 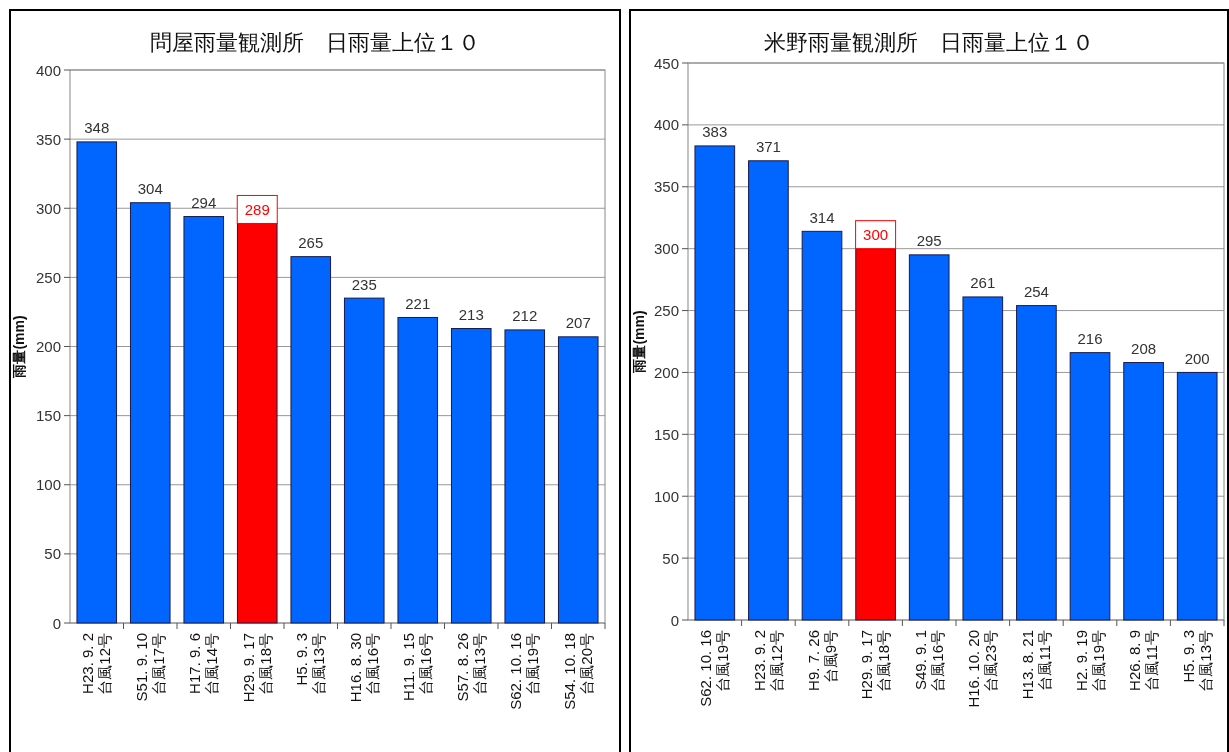 I want to click on data-label: 314, so click(x=822, y=217).